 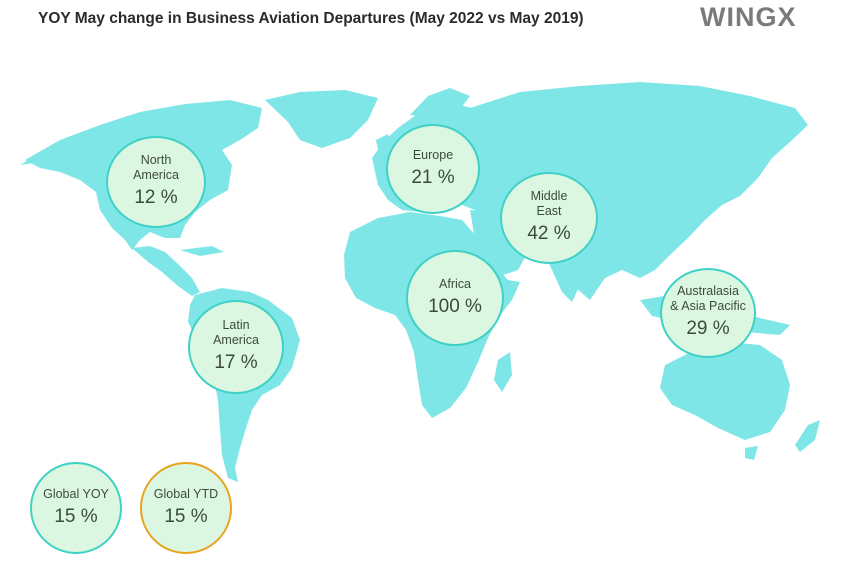 I want to click on region-value: 12 %, so click(x=156, y=197).